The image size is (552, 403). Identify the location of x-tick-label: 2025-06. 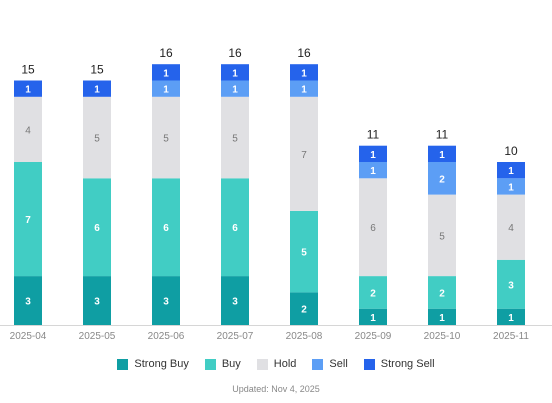
(166, 336).